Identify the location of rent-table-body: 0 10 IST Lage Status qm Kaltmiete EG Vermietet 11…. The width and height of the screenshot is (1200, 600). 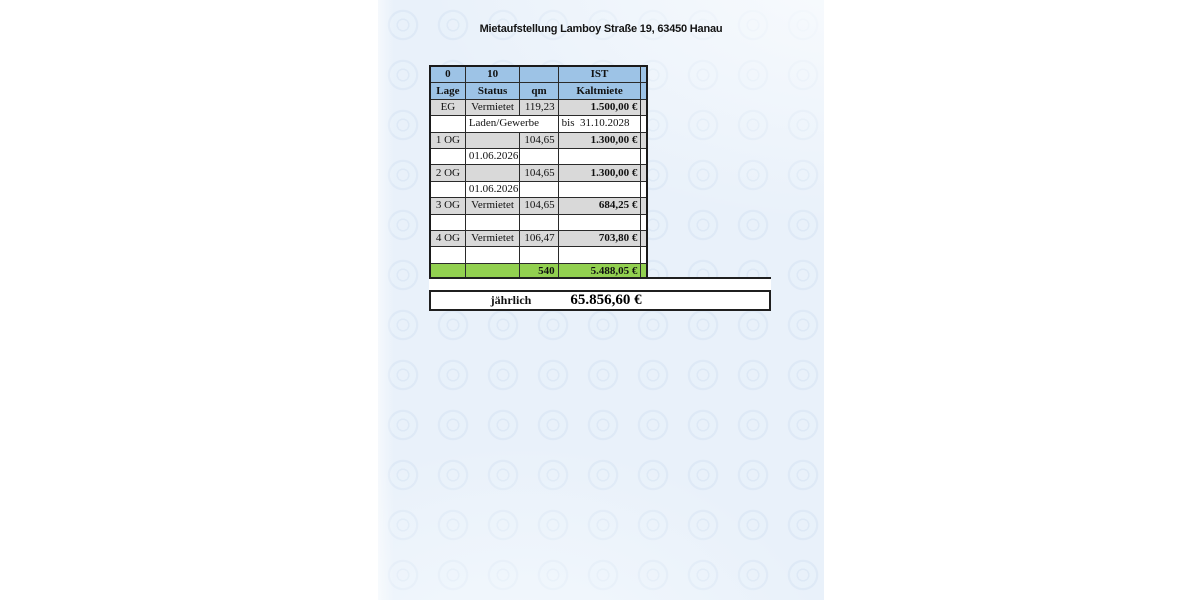
(538, 173).